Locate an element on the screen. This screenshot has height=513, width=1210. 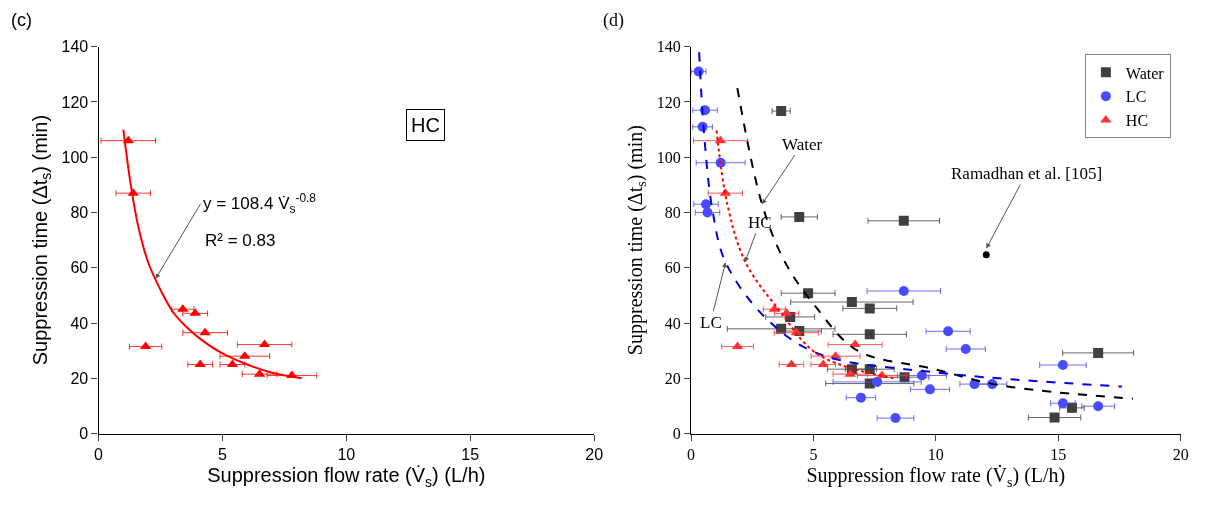
chart-title: (d) is located at coordinates (613, 20).